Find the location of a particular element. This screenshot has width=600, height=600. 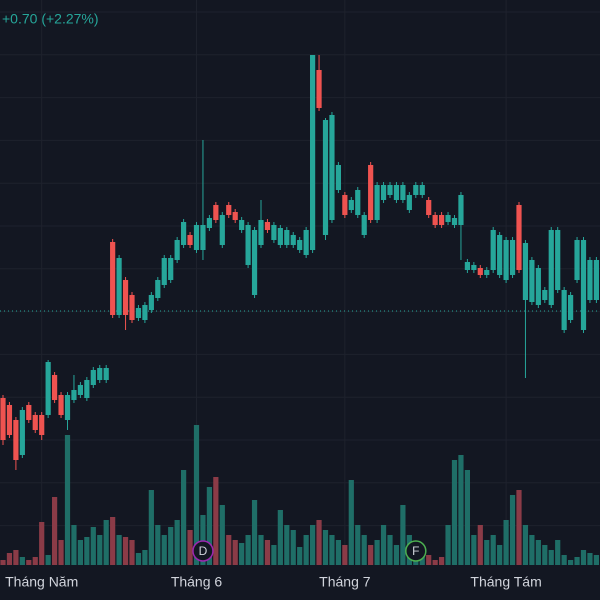

change-label: +0.70 (+2.27%) is located at coordinates (50, 19).